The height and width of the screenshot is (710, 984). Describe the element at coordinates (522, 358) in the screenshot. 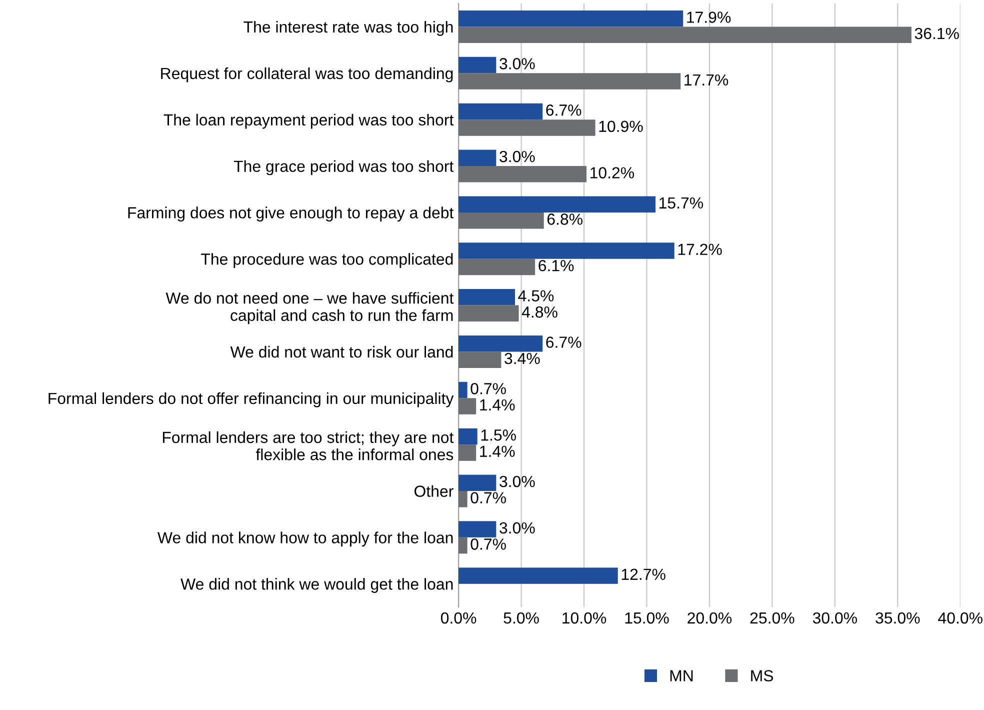

I see `data-label: 3.4%` at that location.